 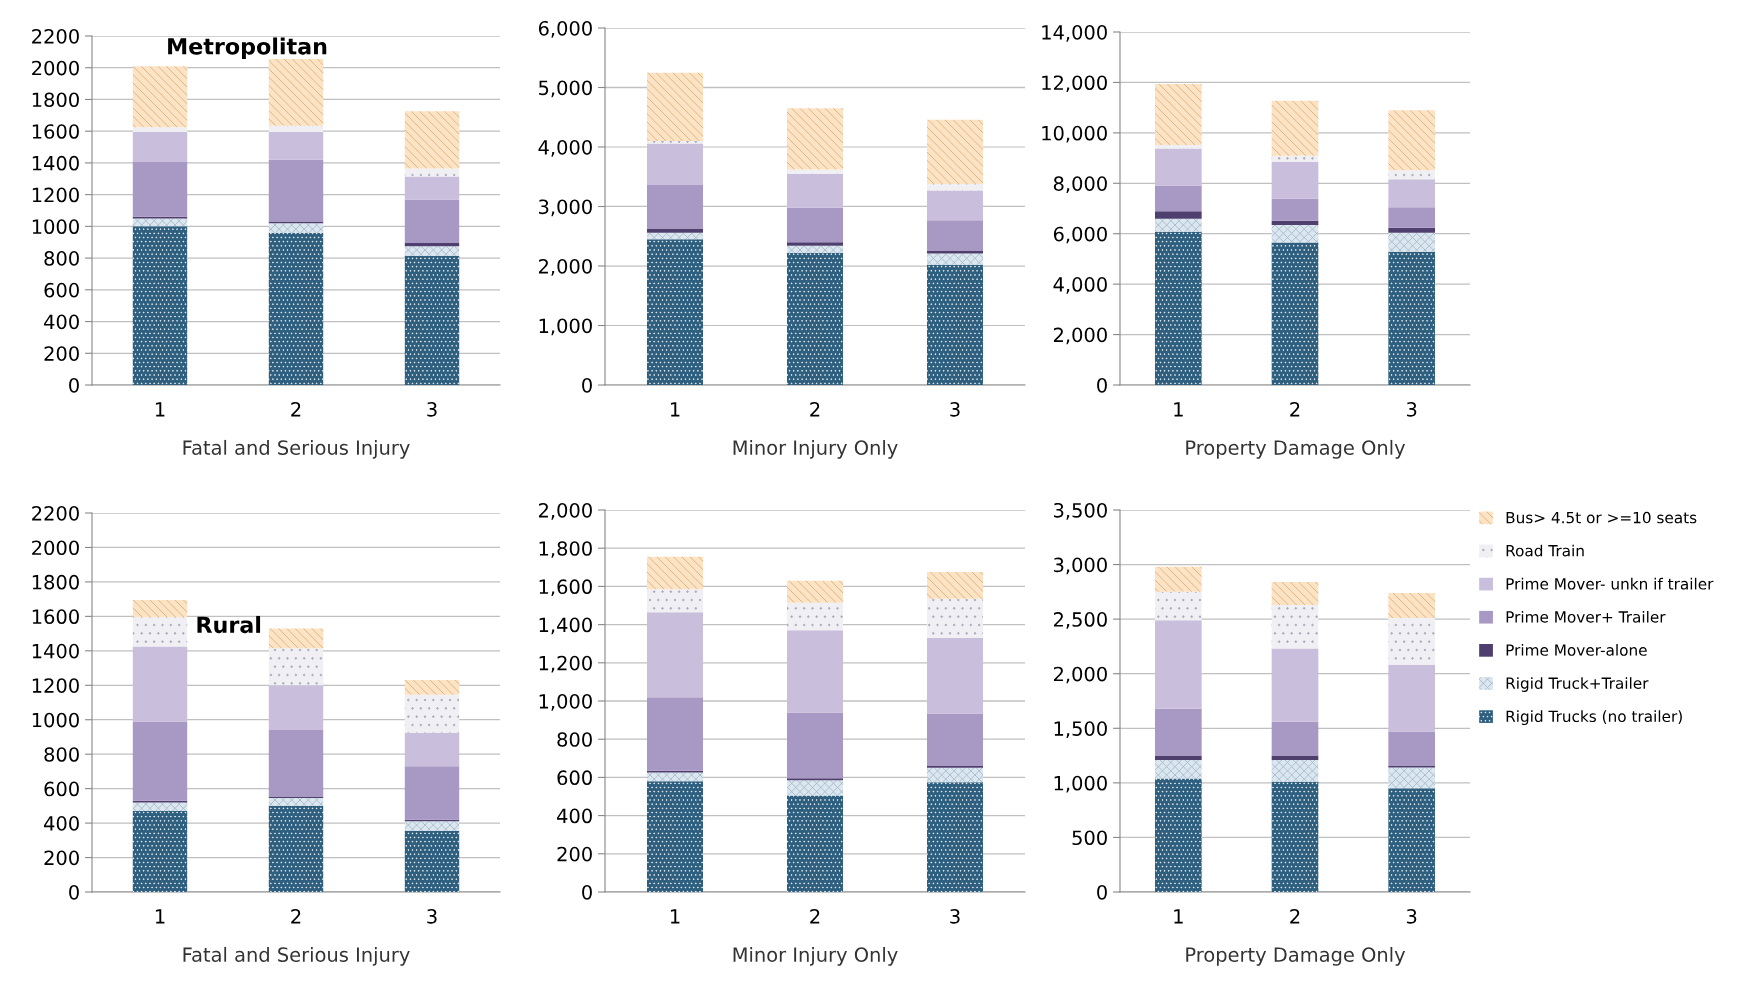 What do you see at coordinates (1545, 550) in the screenshot?
I see `legend-label: Road Train` at bounding box center [1545, 550].